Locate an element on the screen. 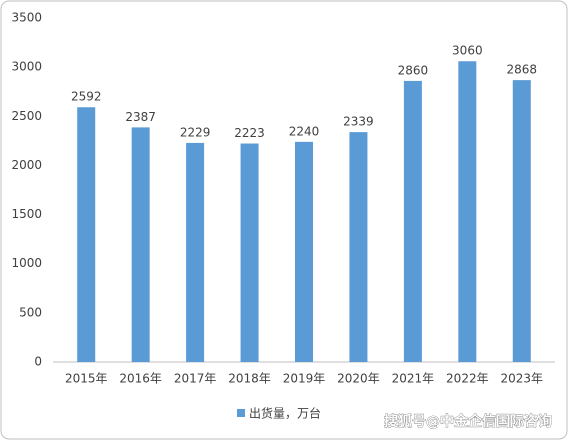 The height and width of the screenshot is (440, 568). y-tick-label: 2500 is located at coordinates (26, 116).